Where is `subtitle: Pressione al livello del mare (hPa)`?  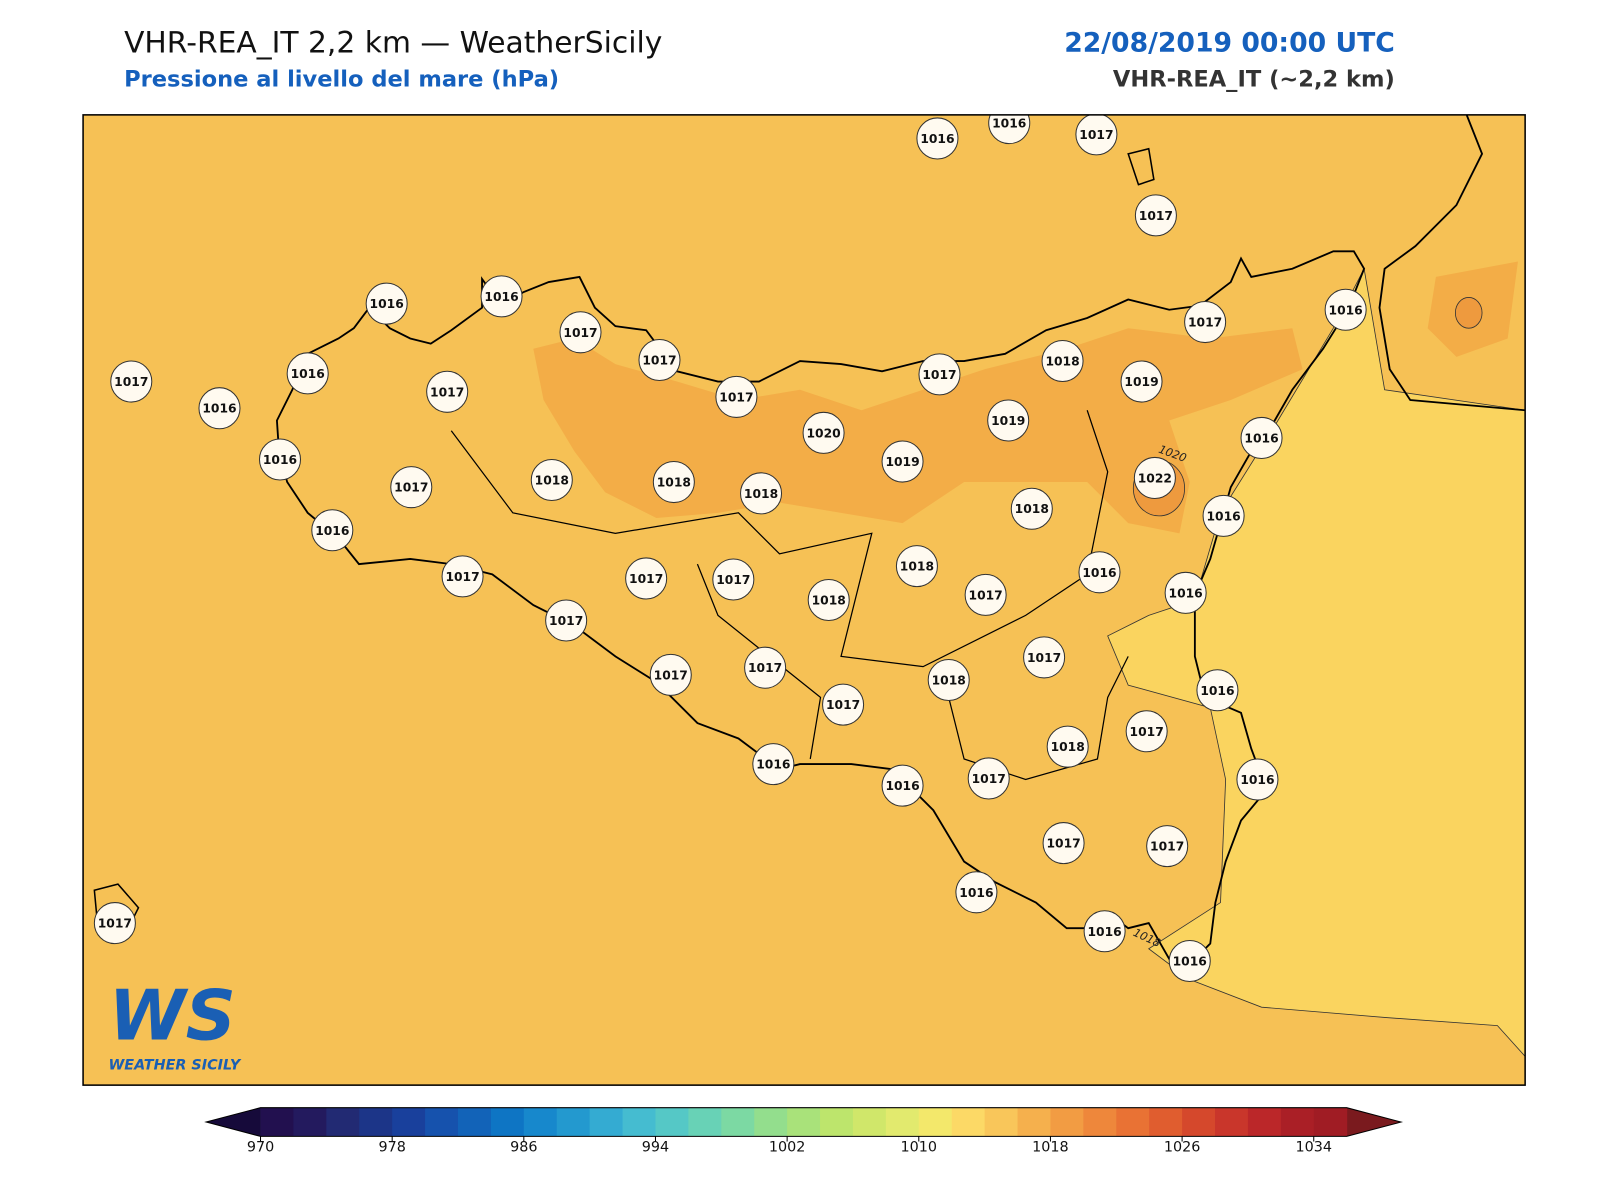 subtitle: Pressione al livello del mare (hPa) is located at coordinates (341, 80).